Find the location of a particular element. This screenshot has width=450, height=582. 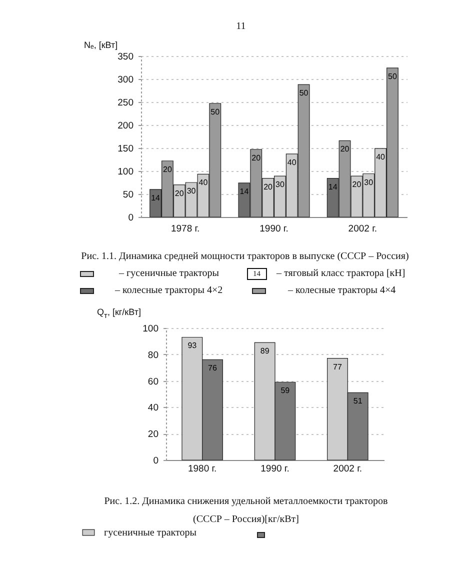

series-label: 40 is located at coordinates (203, 183).